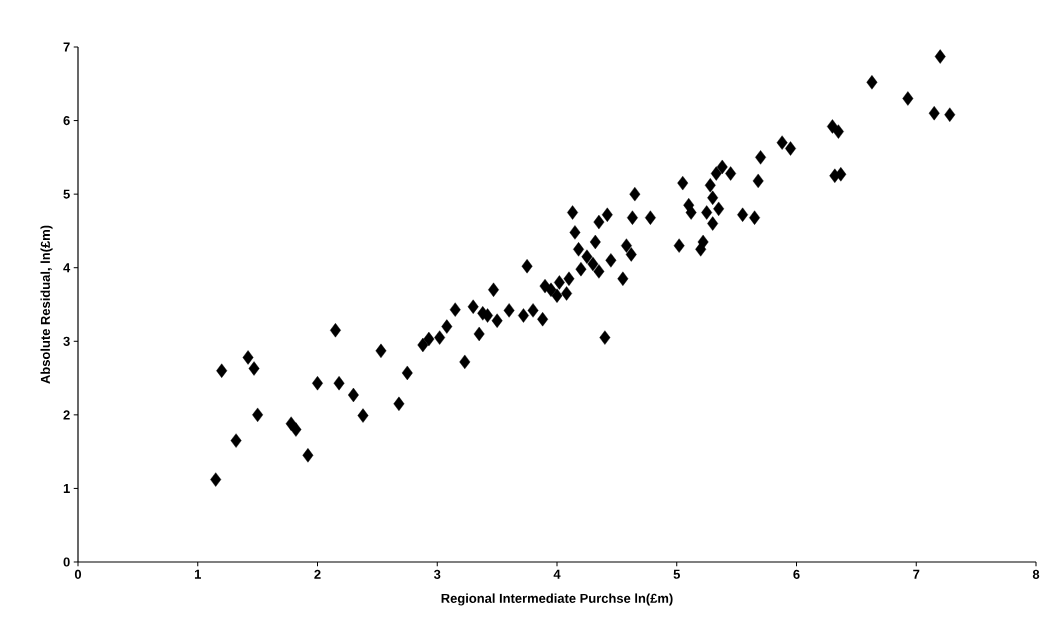  What do you see at coordinates (796, 574) in the screenshot?
I see `x-tick-label: 6` at bounding box center [796, 574].